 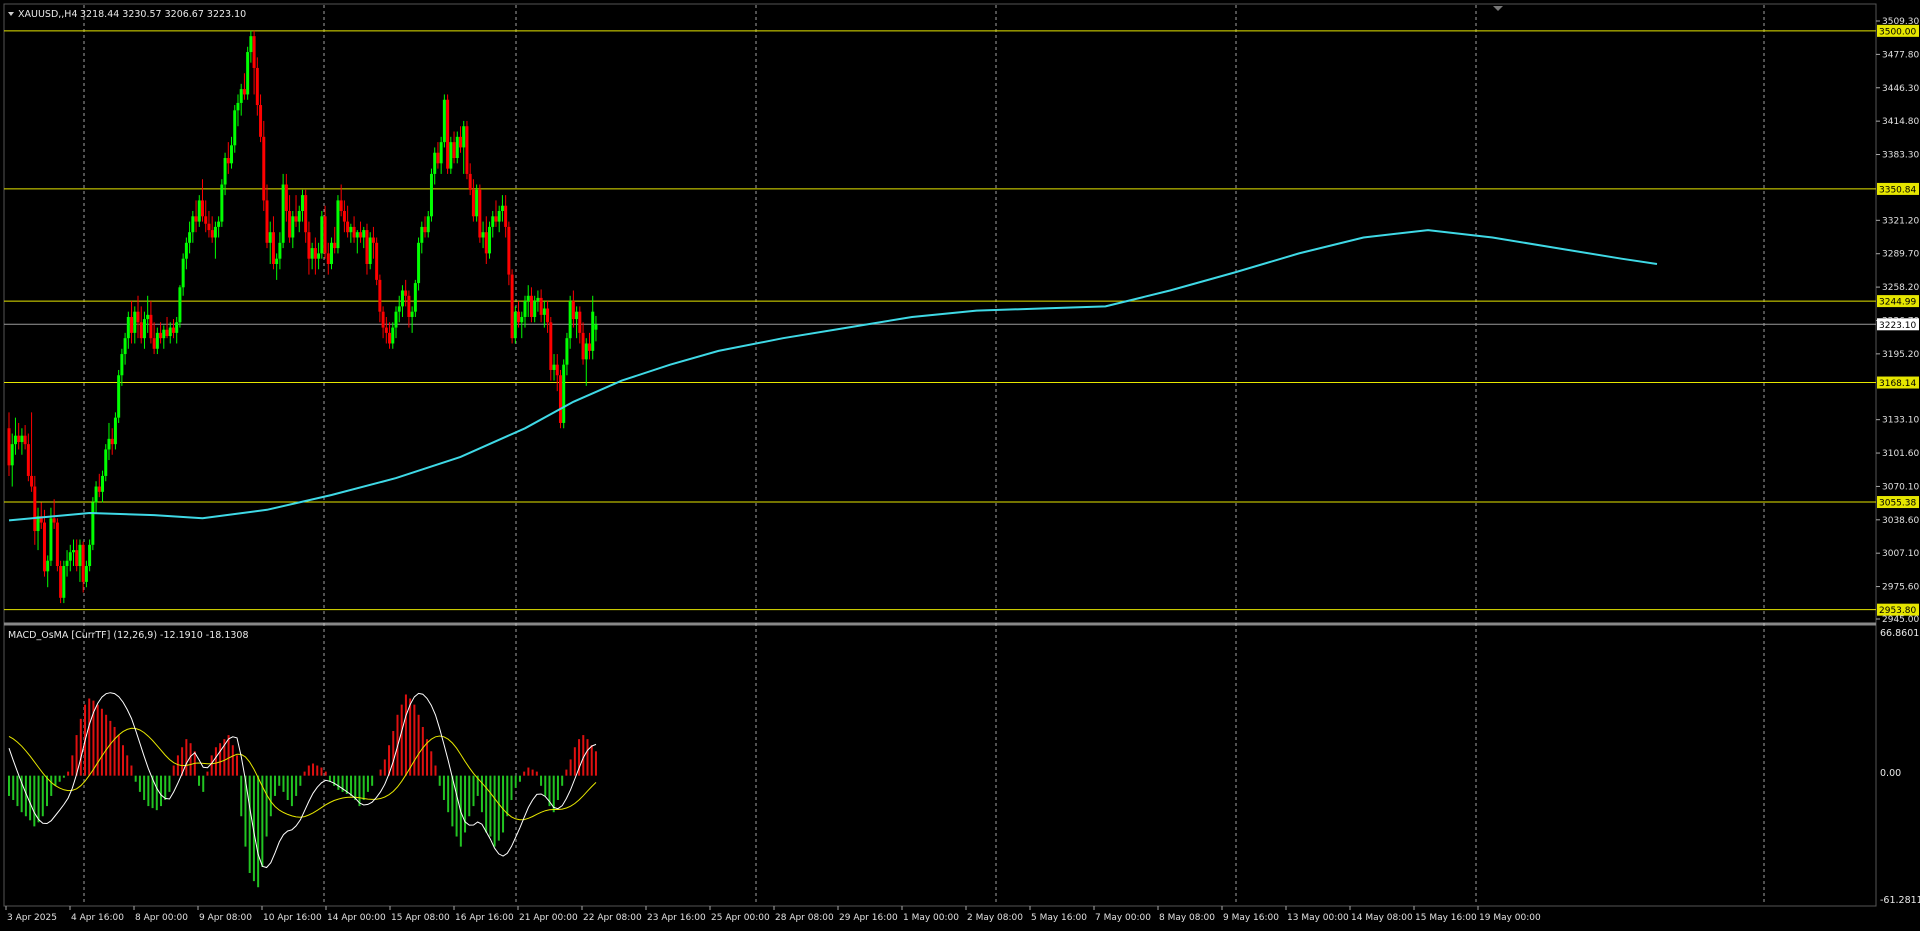 I want to click on time-label: 19 May 00:00, so click(x=1510, y=918).